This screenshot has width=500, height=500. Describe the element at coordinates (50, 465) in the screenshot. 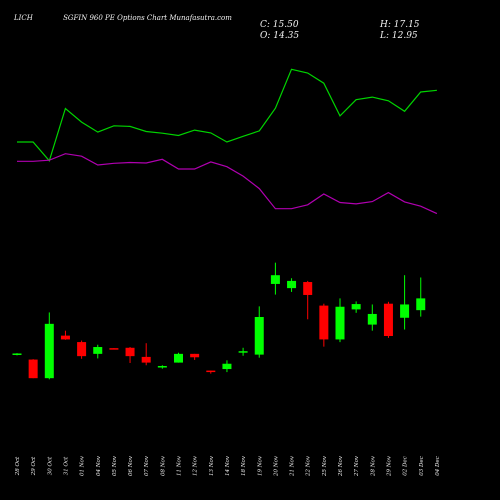

I see `x-tick-label: 30 Oct` at that location.